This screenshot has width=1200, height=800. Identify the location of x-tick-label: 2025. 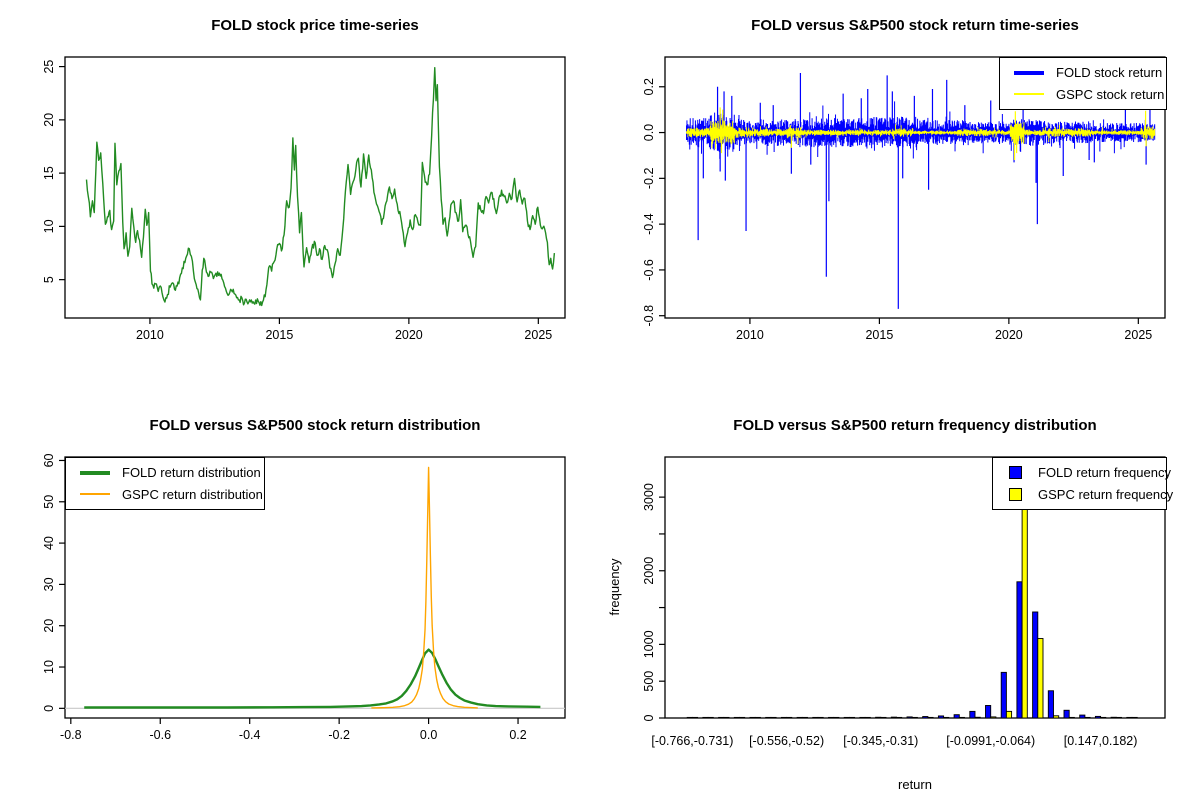
(1138, 335).